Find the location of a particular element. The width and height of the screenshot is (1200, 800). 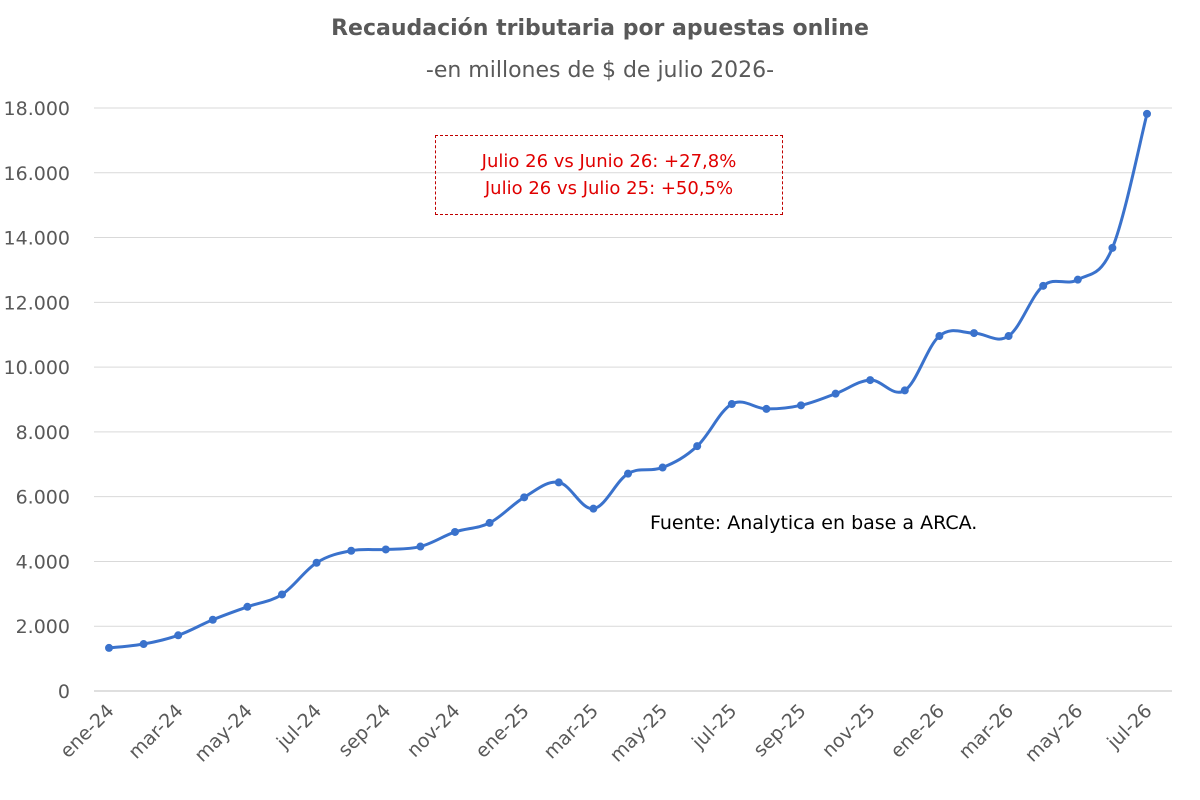

y-tick-label: 2.000 is located at coordinates (43, 627).